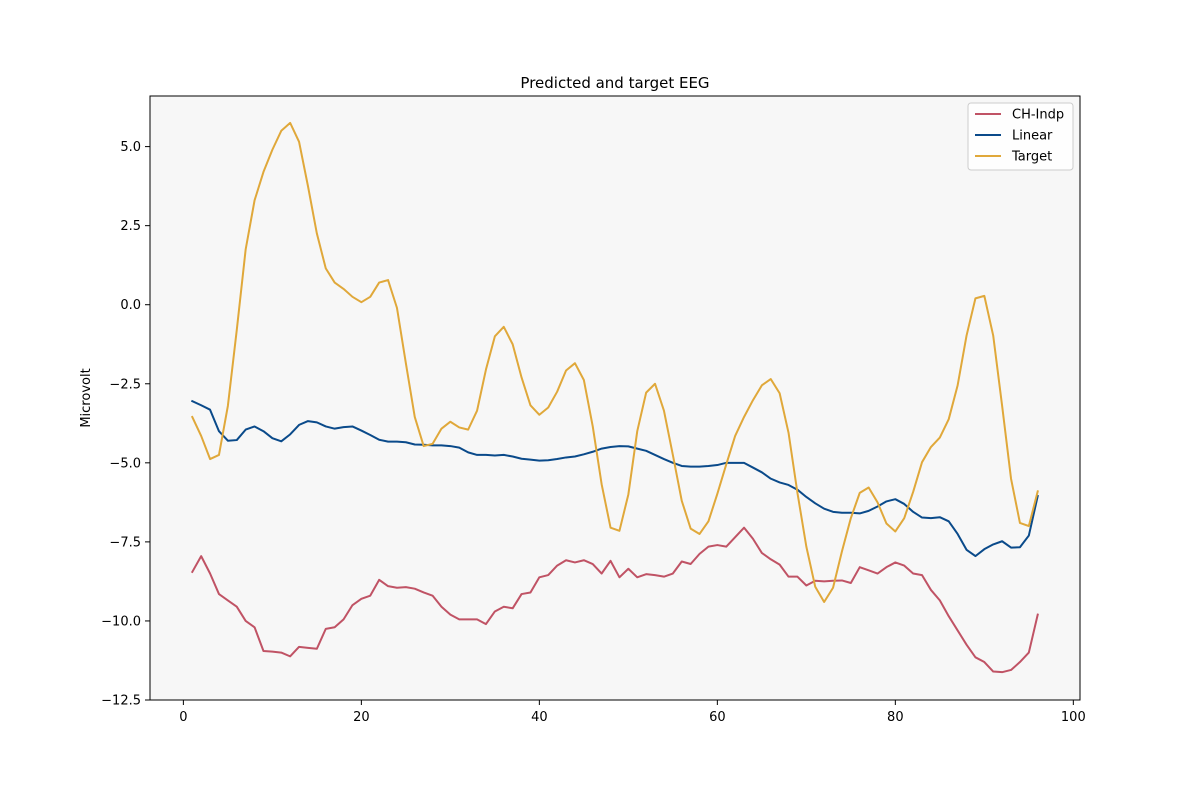  Describe the element at coordinates (121, 701) in the screenshot. I see `y-tick-label: −12.5` at that location.